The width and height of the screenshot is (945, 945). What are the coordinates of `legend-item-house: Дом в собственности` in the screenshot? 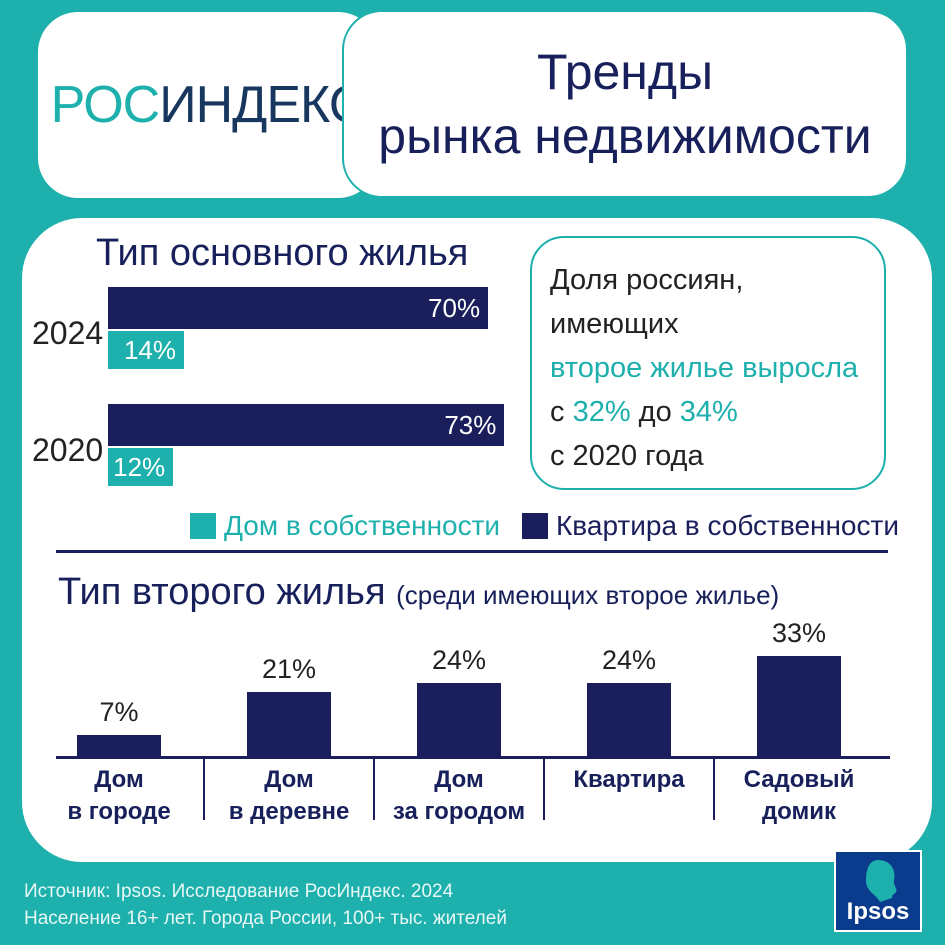 It's located at (345, 526).